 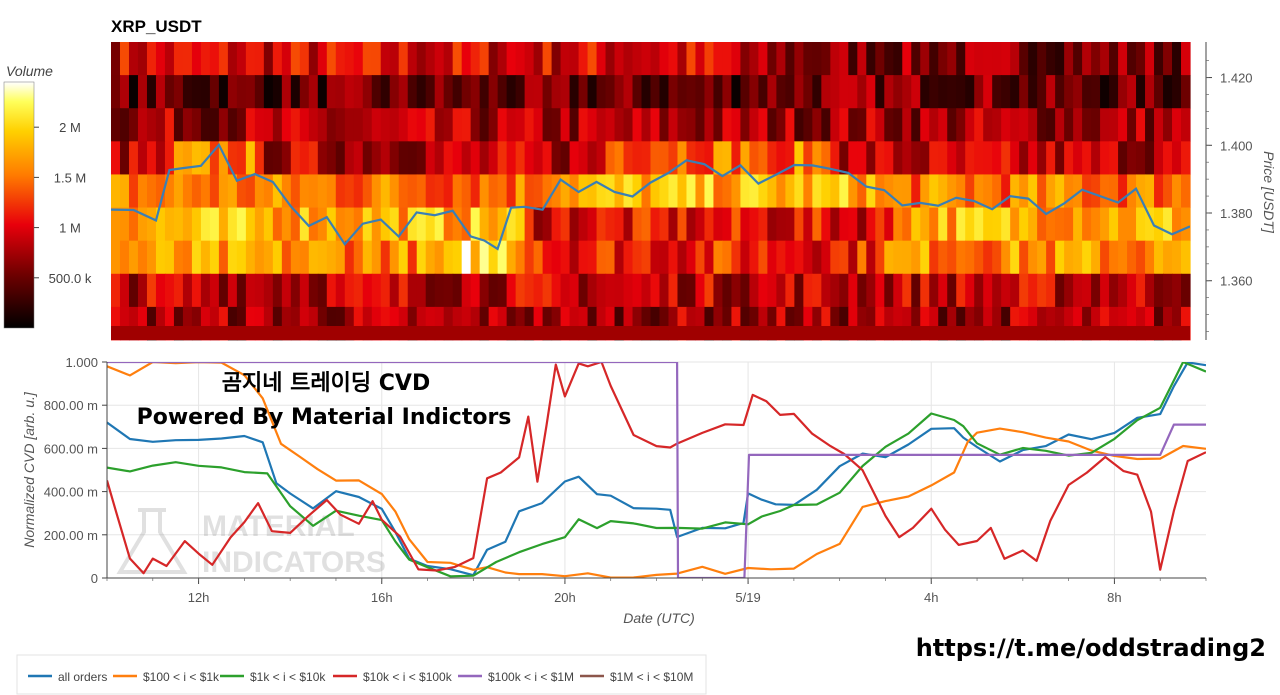 What do you see at coordinates (70, 177) in the screenshot?
I see `colorbar-tick-label: 1.5 M` at bounding box center [70, 177].